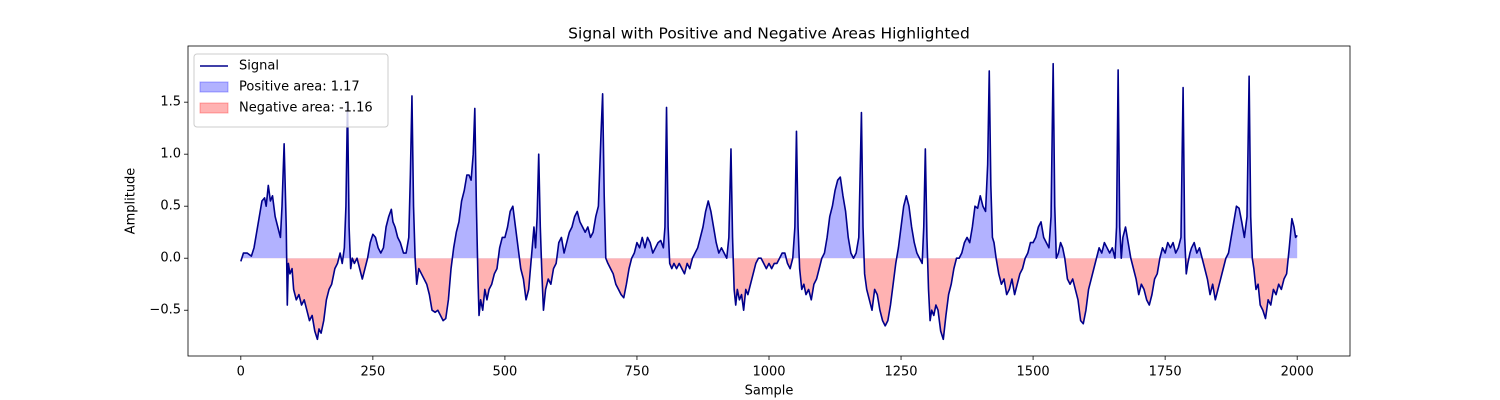 The height and width of the screenshot is (400, 1500). Describe the element at coordinates (165, 310) in the screenshot. I see `y-tick-label: −0.5` at that location.